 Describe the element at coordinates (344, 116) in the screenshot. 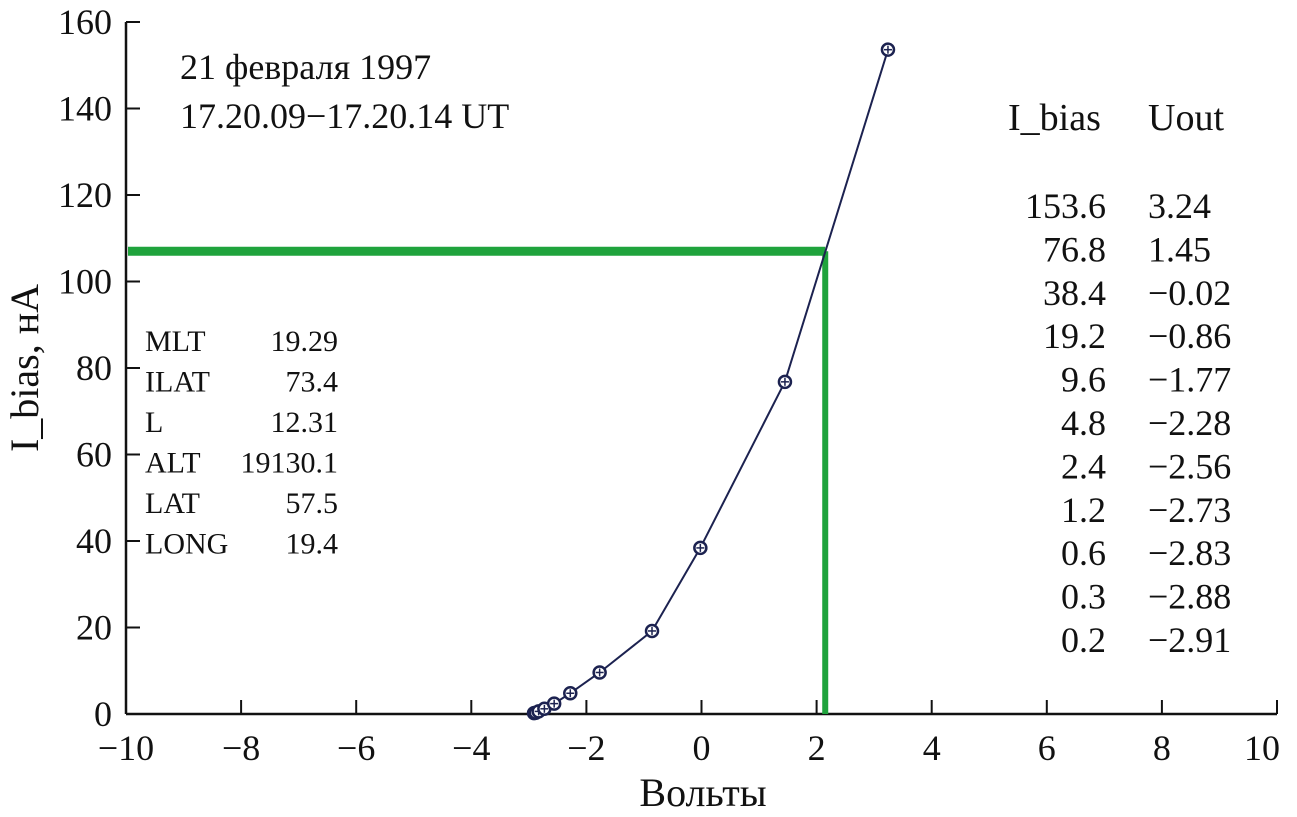

I see `header-time: 17.20.09−17.20.14 UT` at that location.